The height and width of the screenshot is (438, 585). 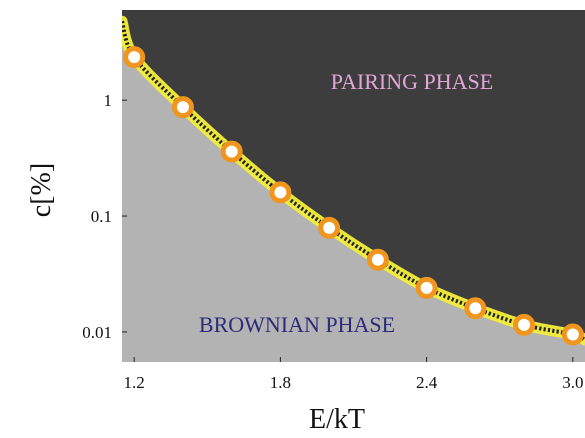 I want to click on y-tick-label-1: 0.01, so click(x=97, y=332).